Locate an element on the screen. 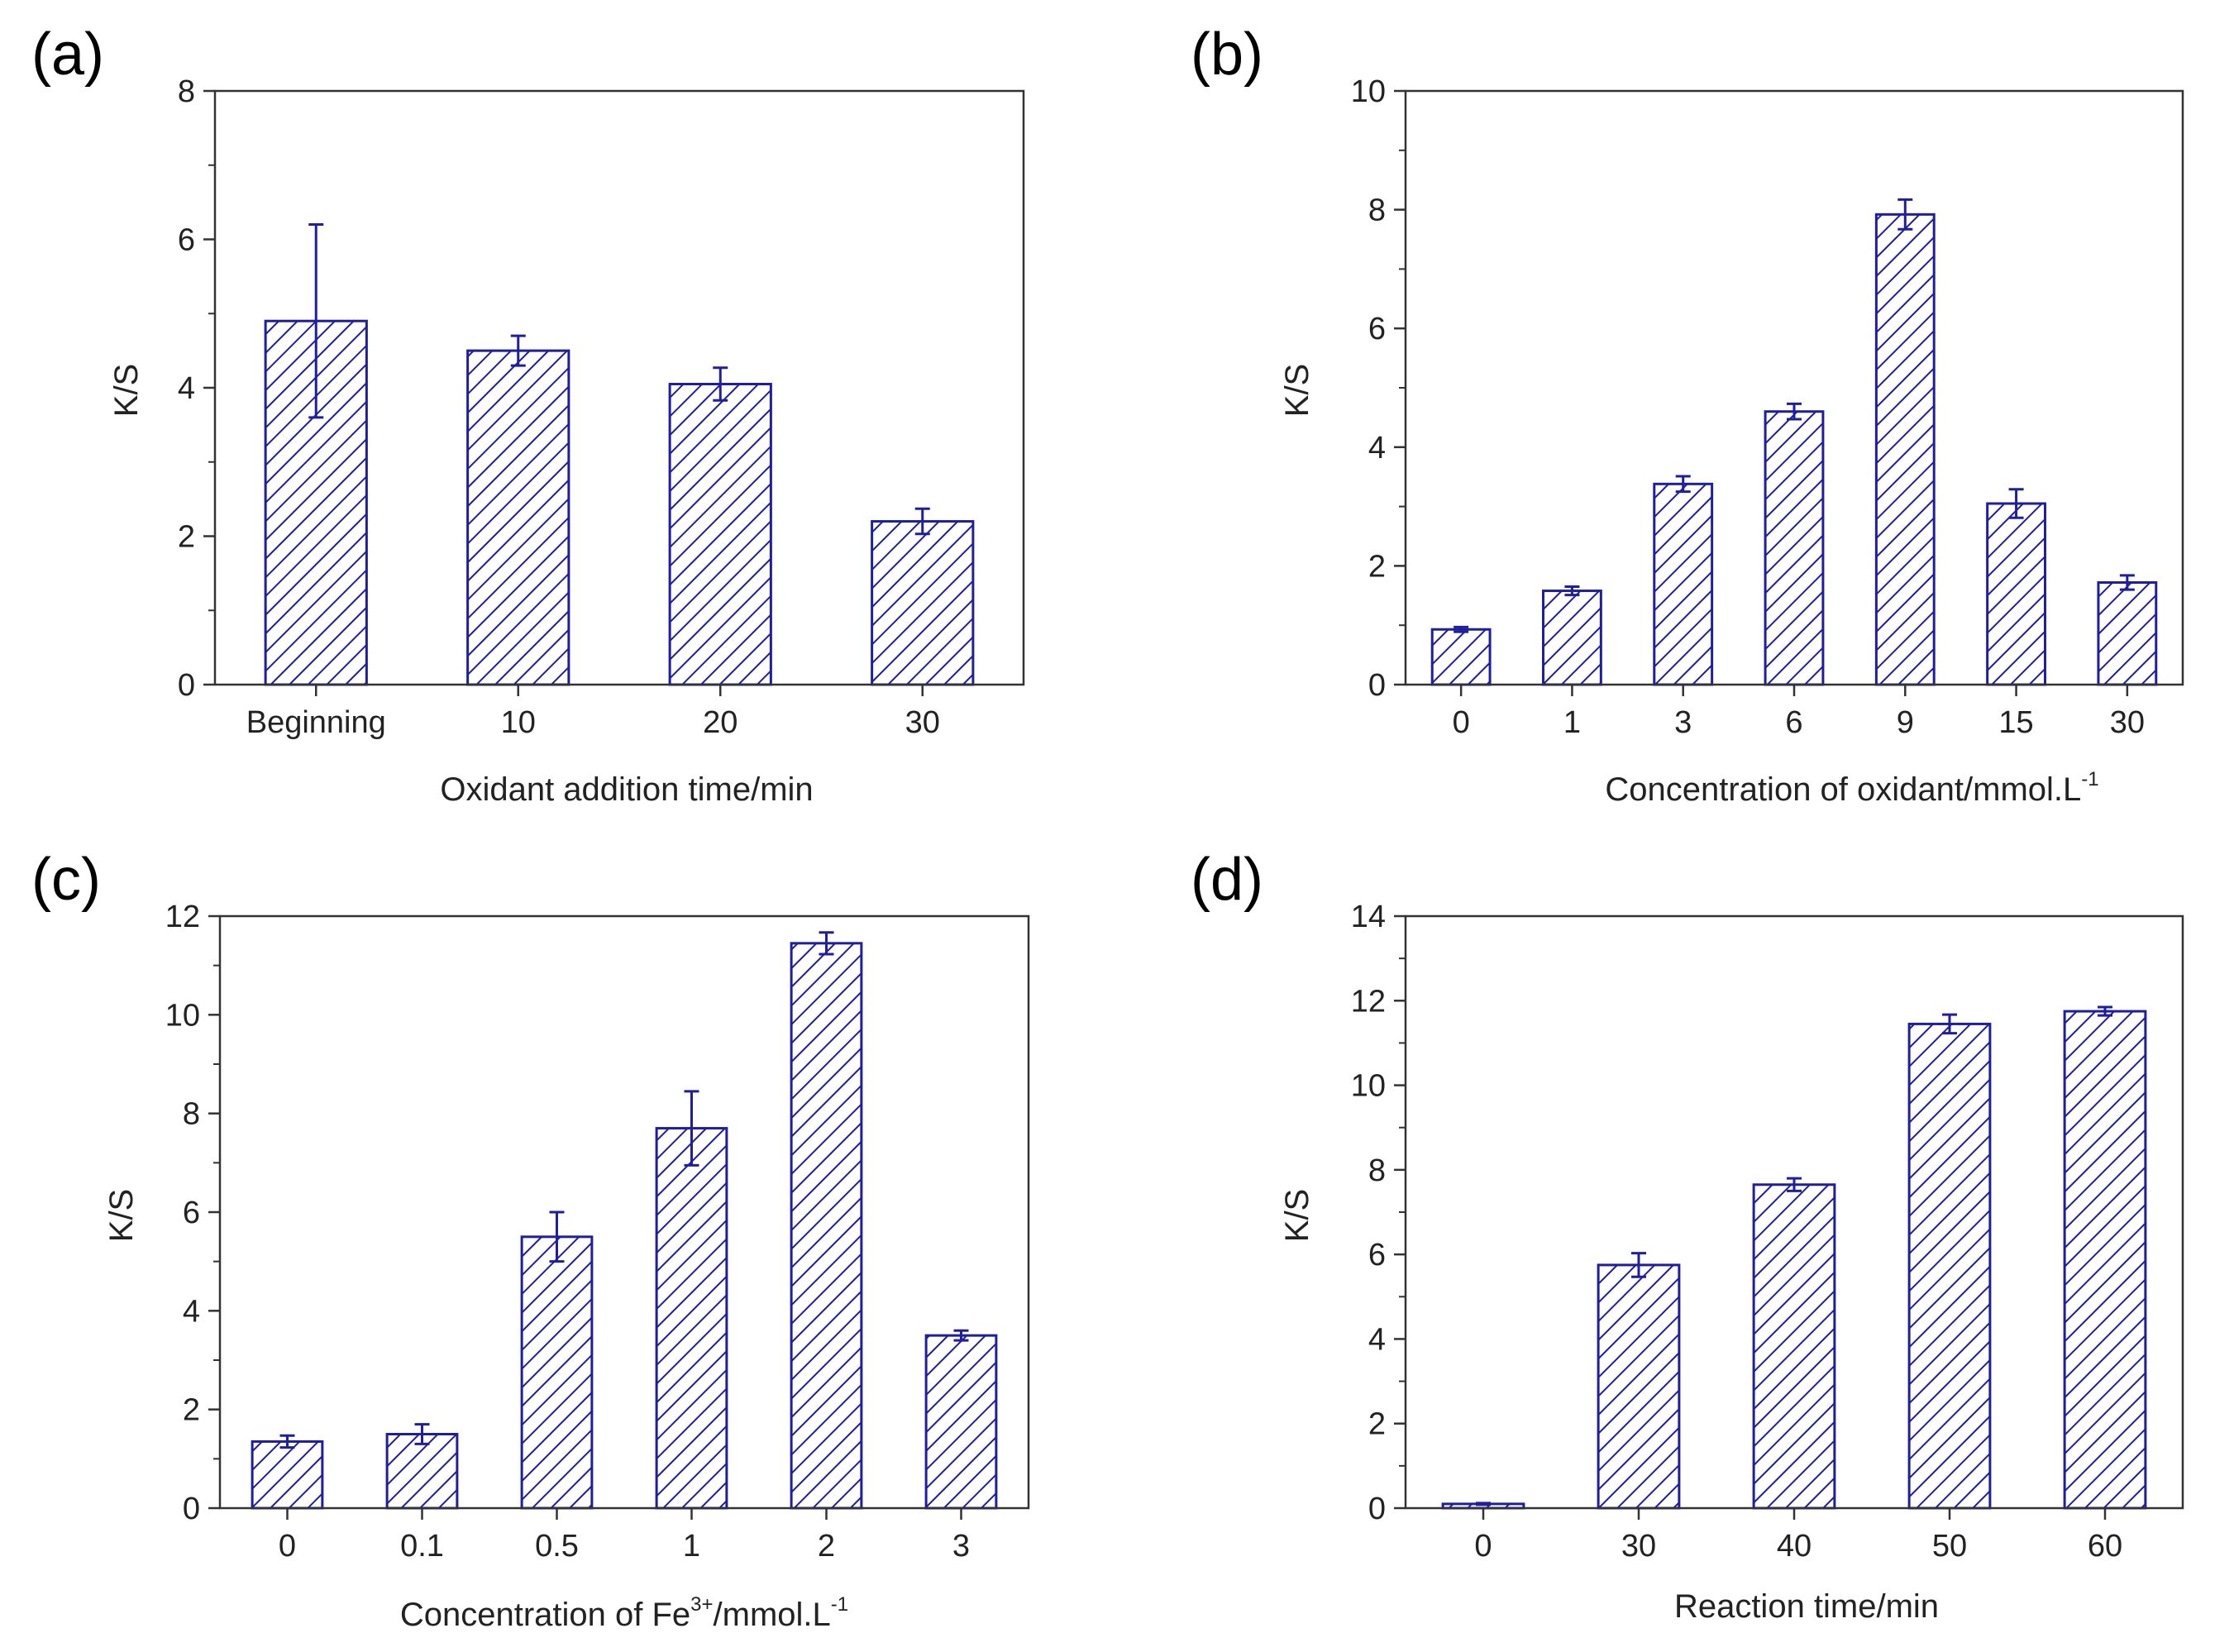 The height and width of the screenshot is (1652, 2234). panel-d-ytick-label: 2 is located at coordinates (1377, 1424).